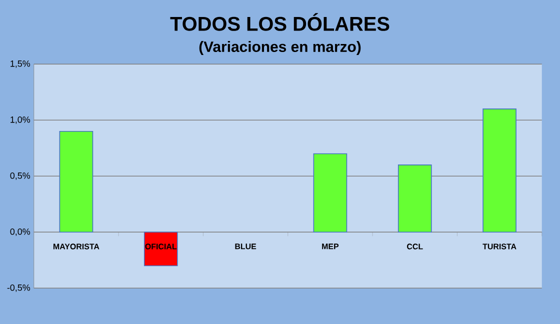 The image size is (560, 324). I want to click on y-tick-label: 0,0%, so click(20, 232).